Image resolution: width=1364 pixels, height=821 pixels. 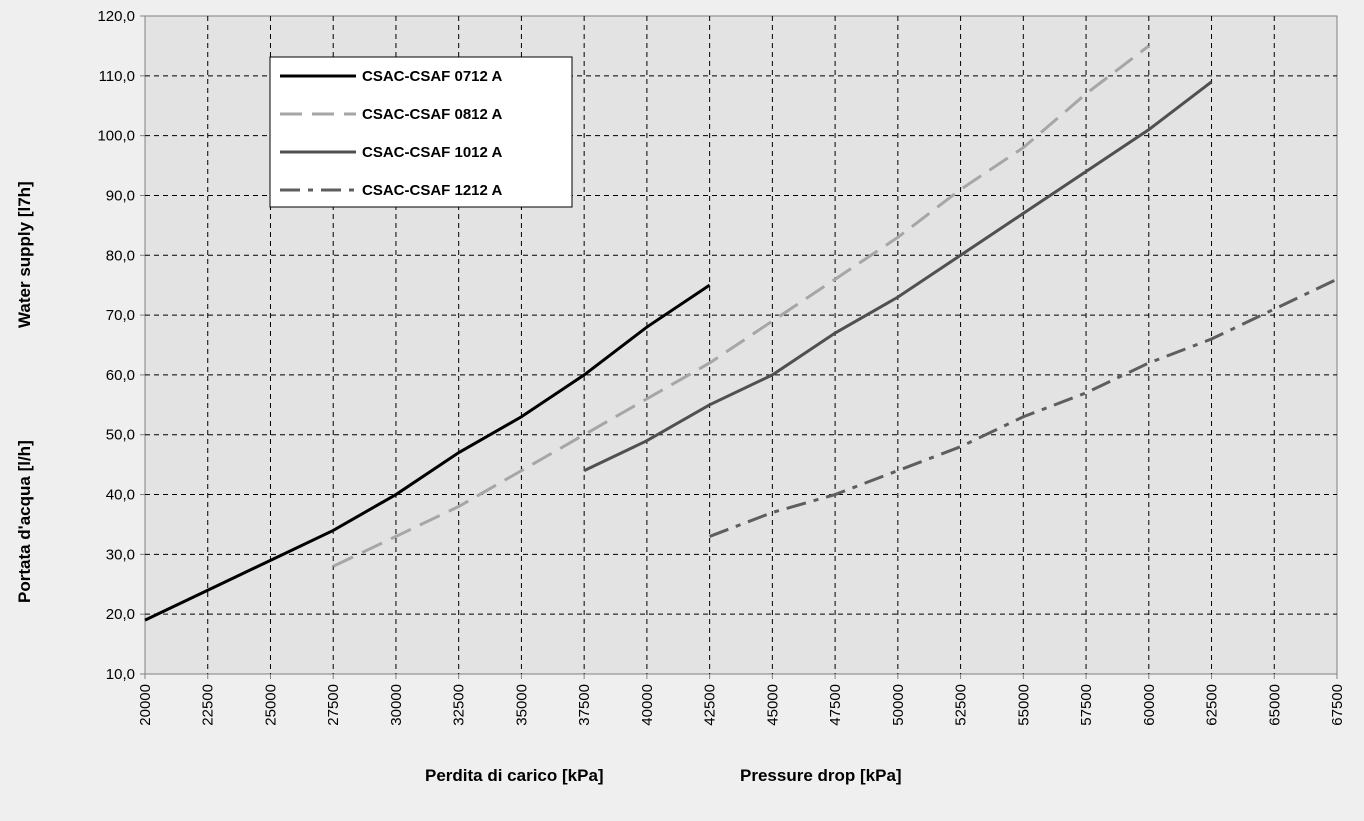 What do you see at coordinates (116, 16) in the screenshot?
I see `y-tick-label: 120,0` at bounding box center [116, 16].